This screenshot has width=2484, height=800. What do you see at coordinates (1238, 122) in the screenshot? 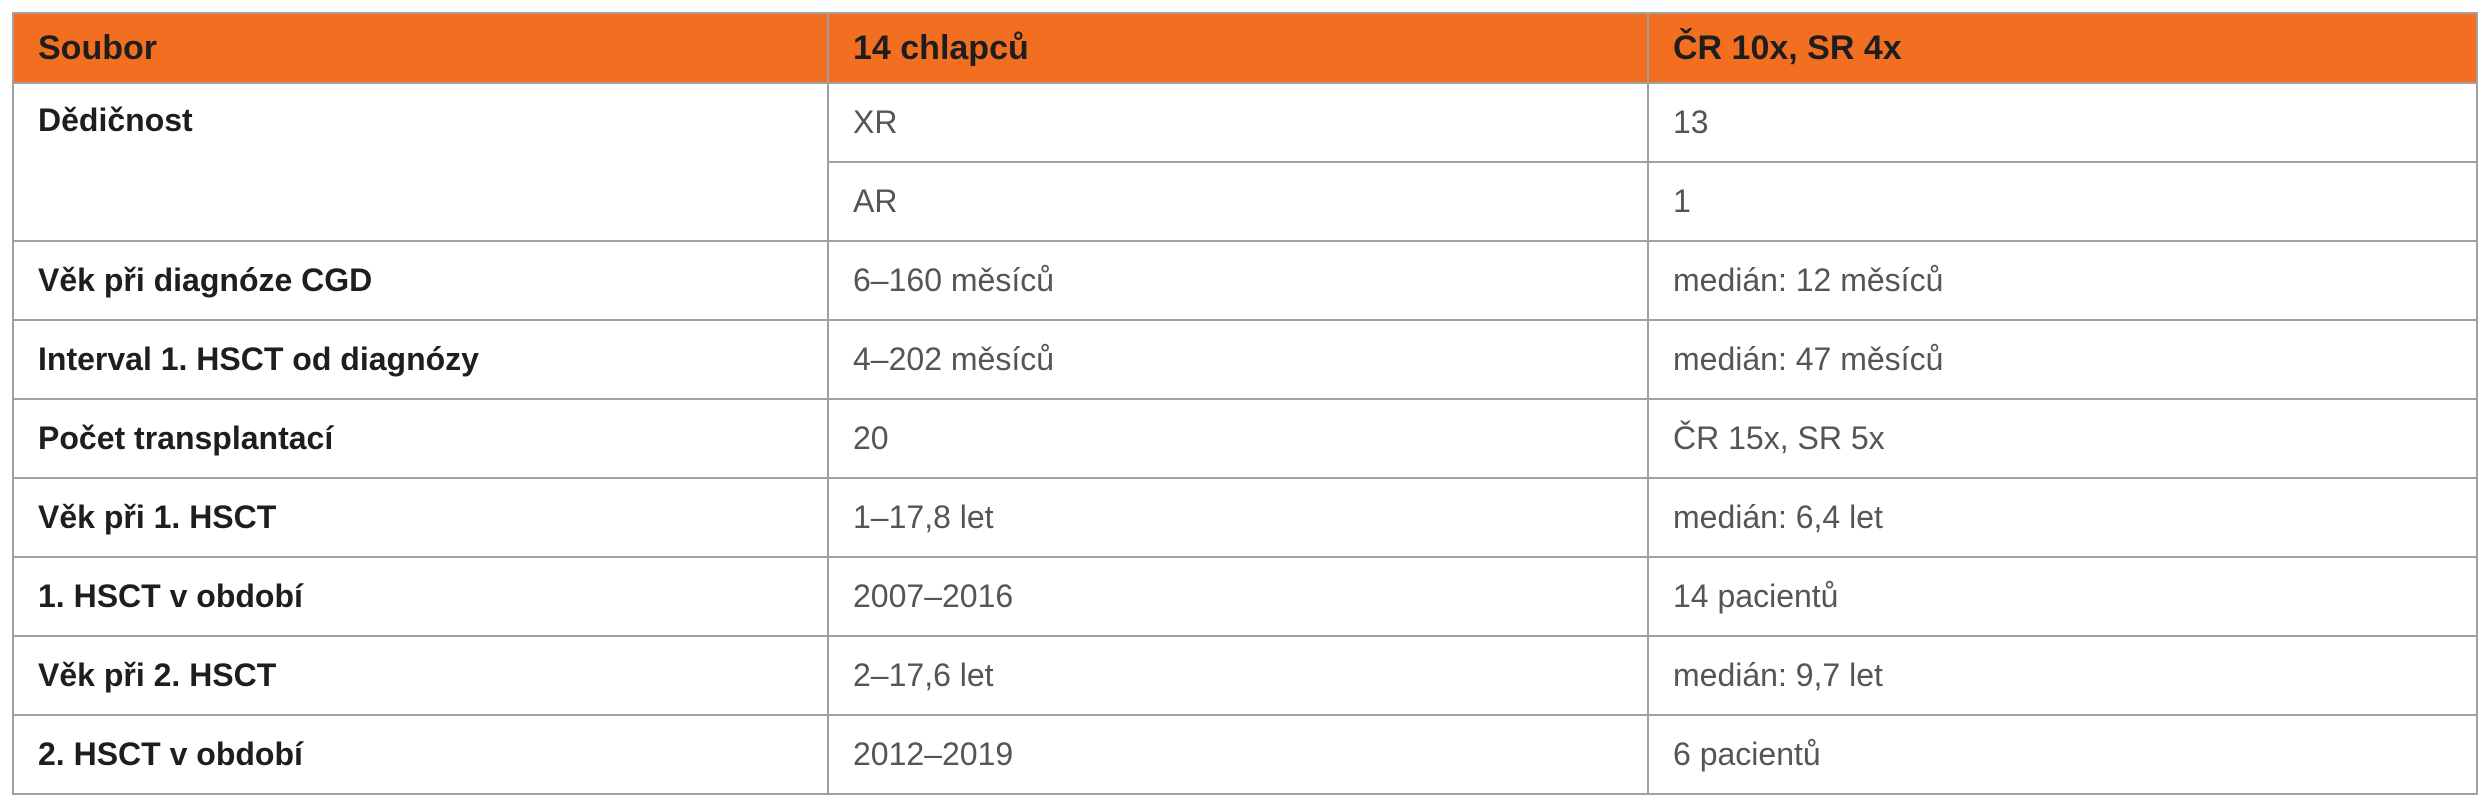
I see `value-cell: XR` at bounding box center [1238, 122].